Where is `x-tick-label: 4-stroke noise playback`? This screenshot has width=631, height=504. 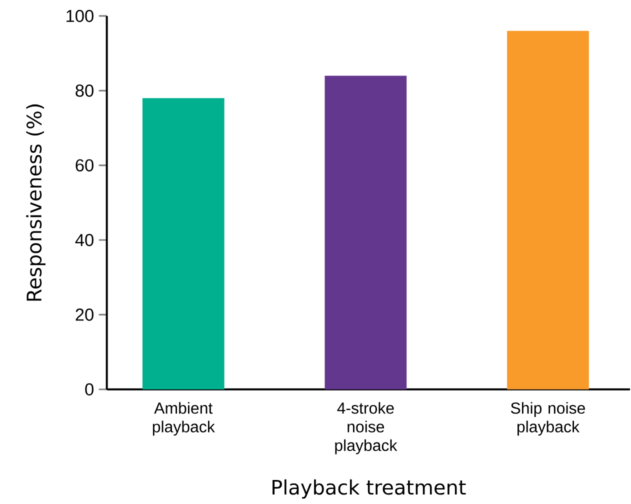 x-tick-label: 4-stroke noise playback is located at coordinates (366, 428).